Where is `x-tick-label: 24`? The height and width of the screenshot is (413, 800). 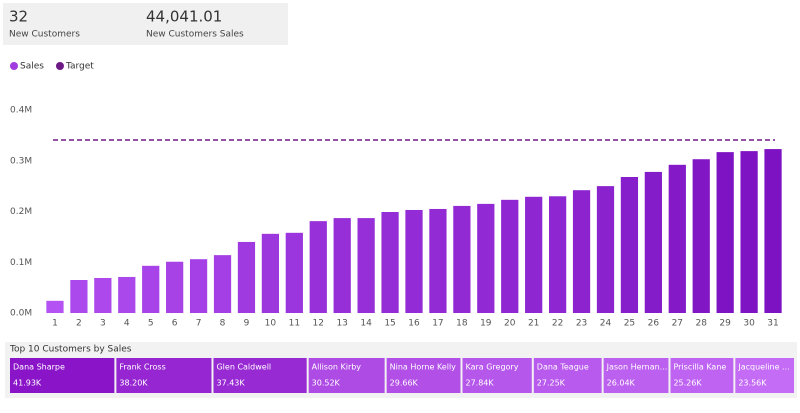
x-tick-label: 24 is located at coordinates (606, 324).